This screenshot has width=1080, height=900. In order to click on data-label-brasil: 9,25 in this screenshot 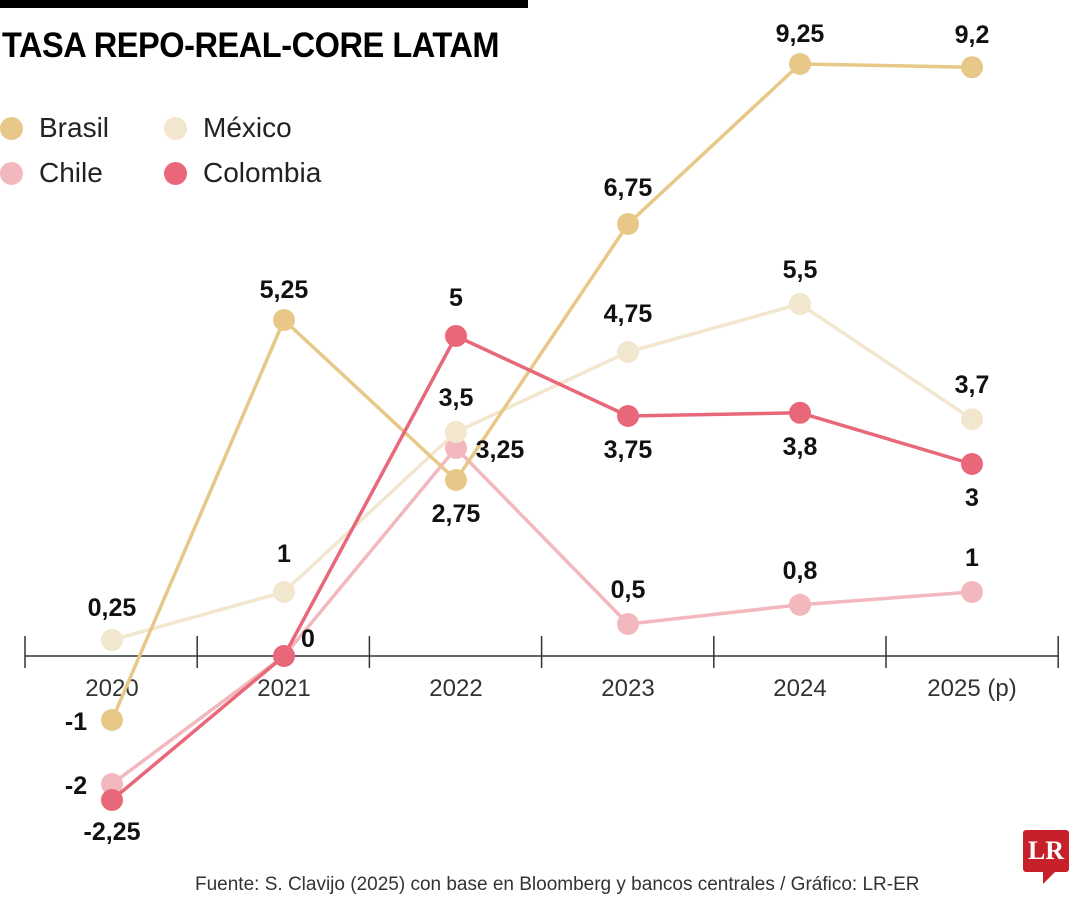, I will do `click(800, 34)`.